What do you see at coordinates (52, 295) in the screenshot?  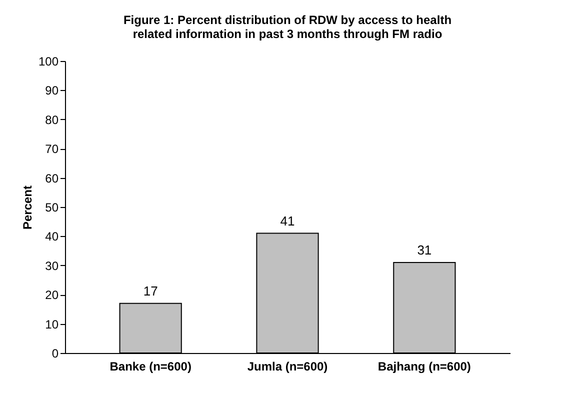 I see `y-tick-label: 20` at bounding box center [52, 295].